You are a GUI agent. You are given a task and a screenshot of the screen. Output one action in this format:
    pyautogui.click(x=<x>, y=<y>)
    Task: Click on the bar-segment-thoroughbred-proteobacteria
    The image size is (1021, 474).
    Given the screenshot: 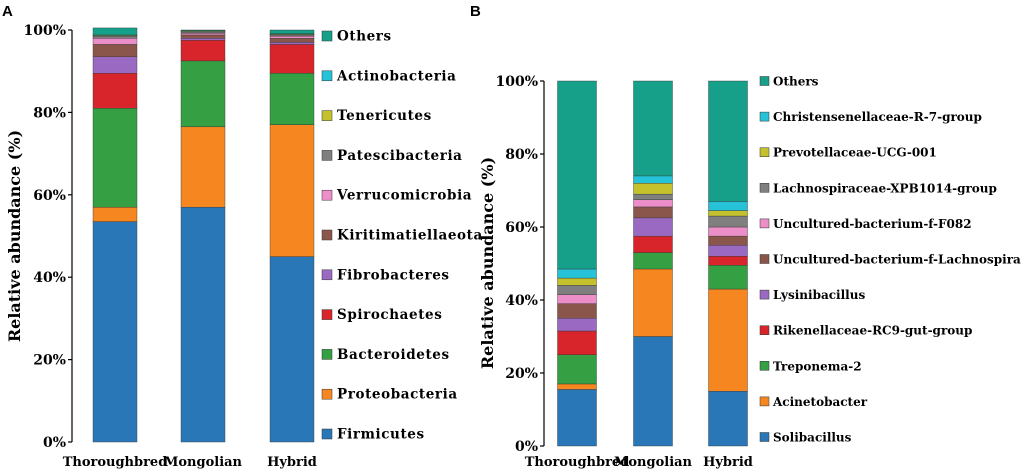 What is the action you would take?
    pyautogui.click(x=115, y=214)
    